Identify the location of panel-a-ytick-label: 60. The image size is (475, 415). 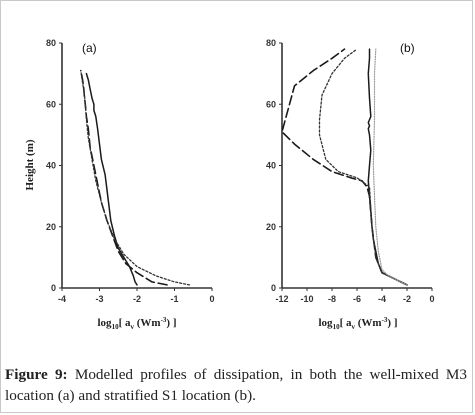
(51, 104).